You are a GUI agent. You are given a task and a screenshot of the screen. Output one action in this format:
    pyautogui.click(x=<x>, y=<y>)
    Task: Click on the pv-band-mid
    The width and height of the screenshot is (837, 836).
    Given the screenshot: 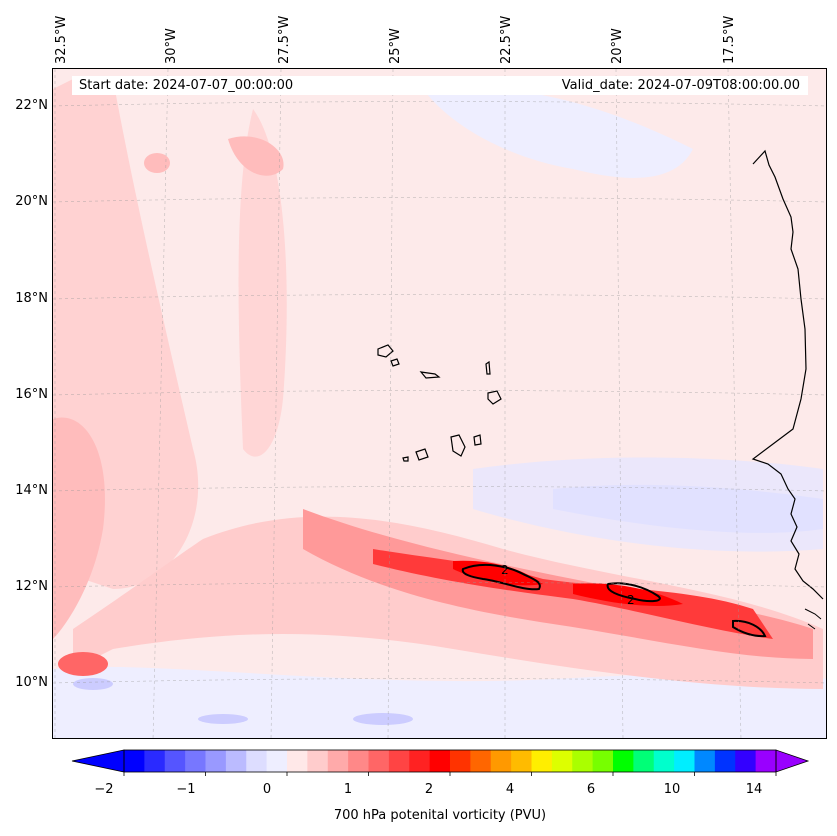 What is the action you would take?
    pyautogui.click(x=262, y=283)
    